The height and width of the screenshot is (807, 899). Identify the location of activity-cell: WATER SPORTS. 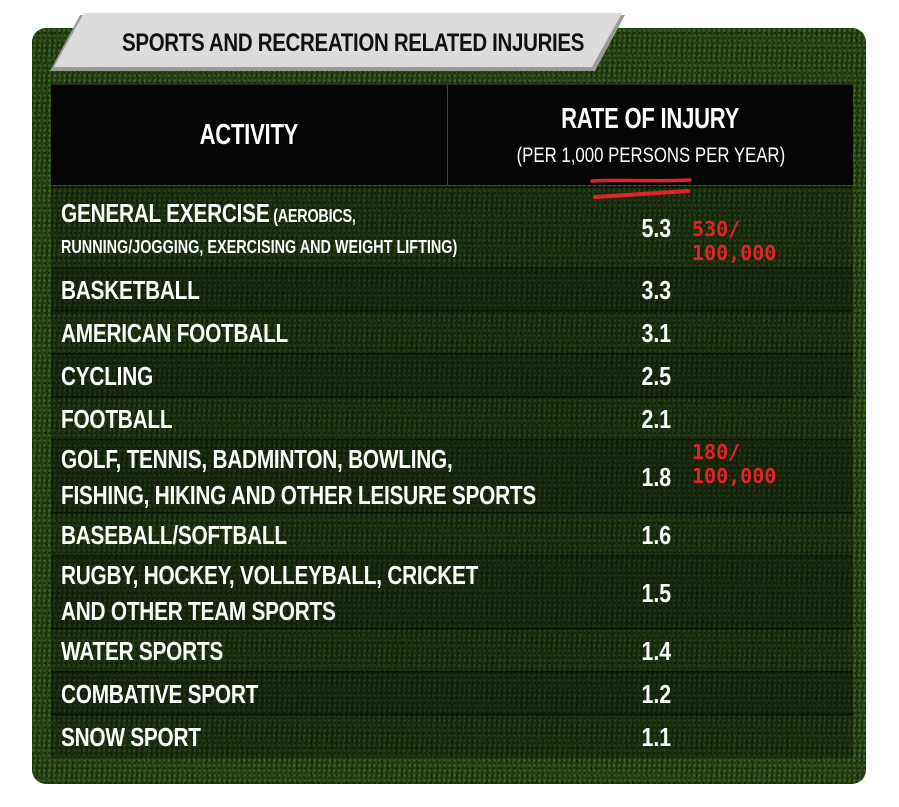
(162, 651).